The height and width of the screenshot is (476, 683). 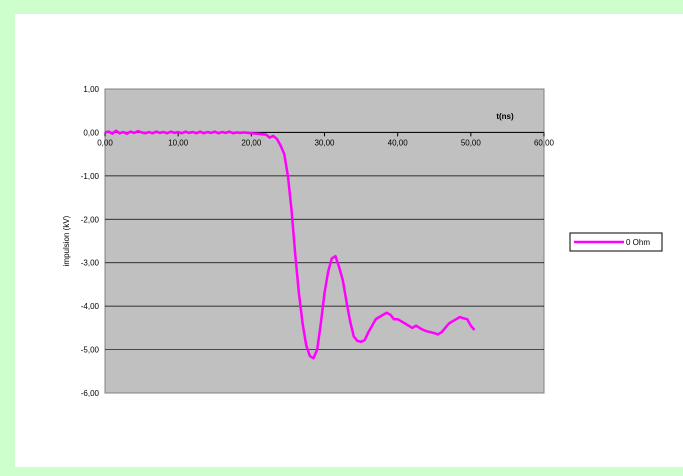 I want to click on y-tick-label: 1,00, so click(x=91, y=89).